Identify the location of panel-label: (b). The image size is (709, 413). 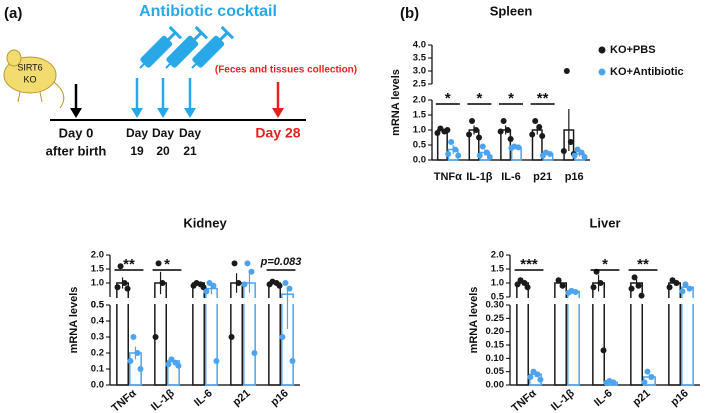
(409, 13).